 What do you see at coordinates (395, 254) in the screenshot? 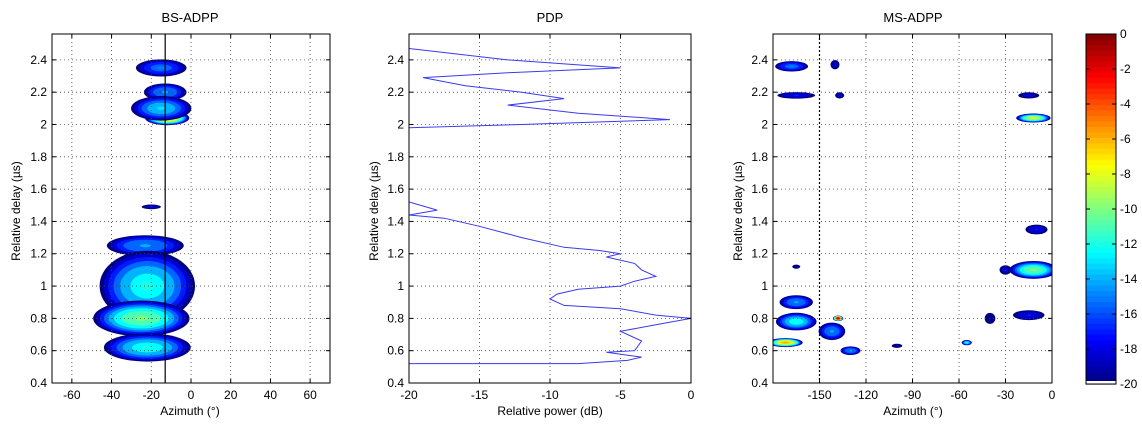
I see `pdp-ytick-label: 1.2` at bounding box center [395, 254].